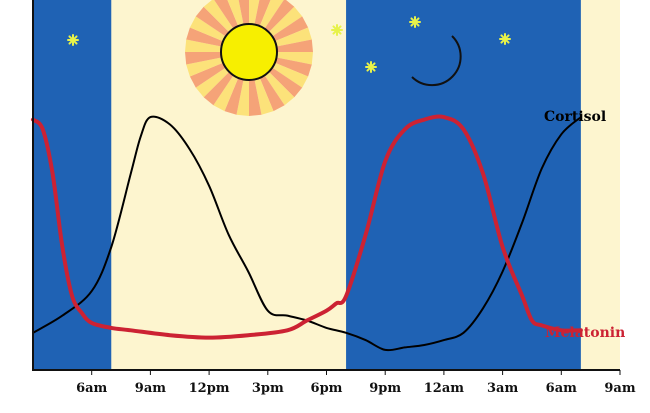 This screenshot has height=413, width=650. Describe the element at coordinates (209, 388) in the screenshot. I see `x-tick-label: 12pm` at that location.